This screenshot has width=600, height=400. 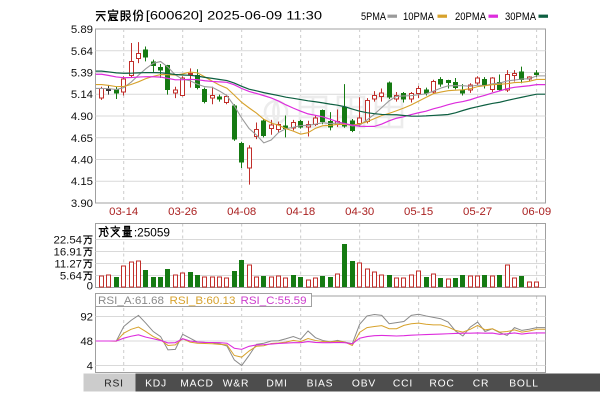 What do you see at coordinates (67, 253) in the screenshot?
I see `svg-text: 16.91` at bounding box center [67, 253].